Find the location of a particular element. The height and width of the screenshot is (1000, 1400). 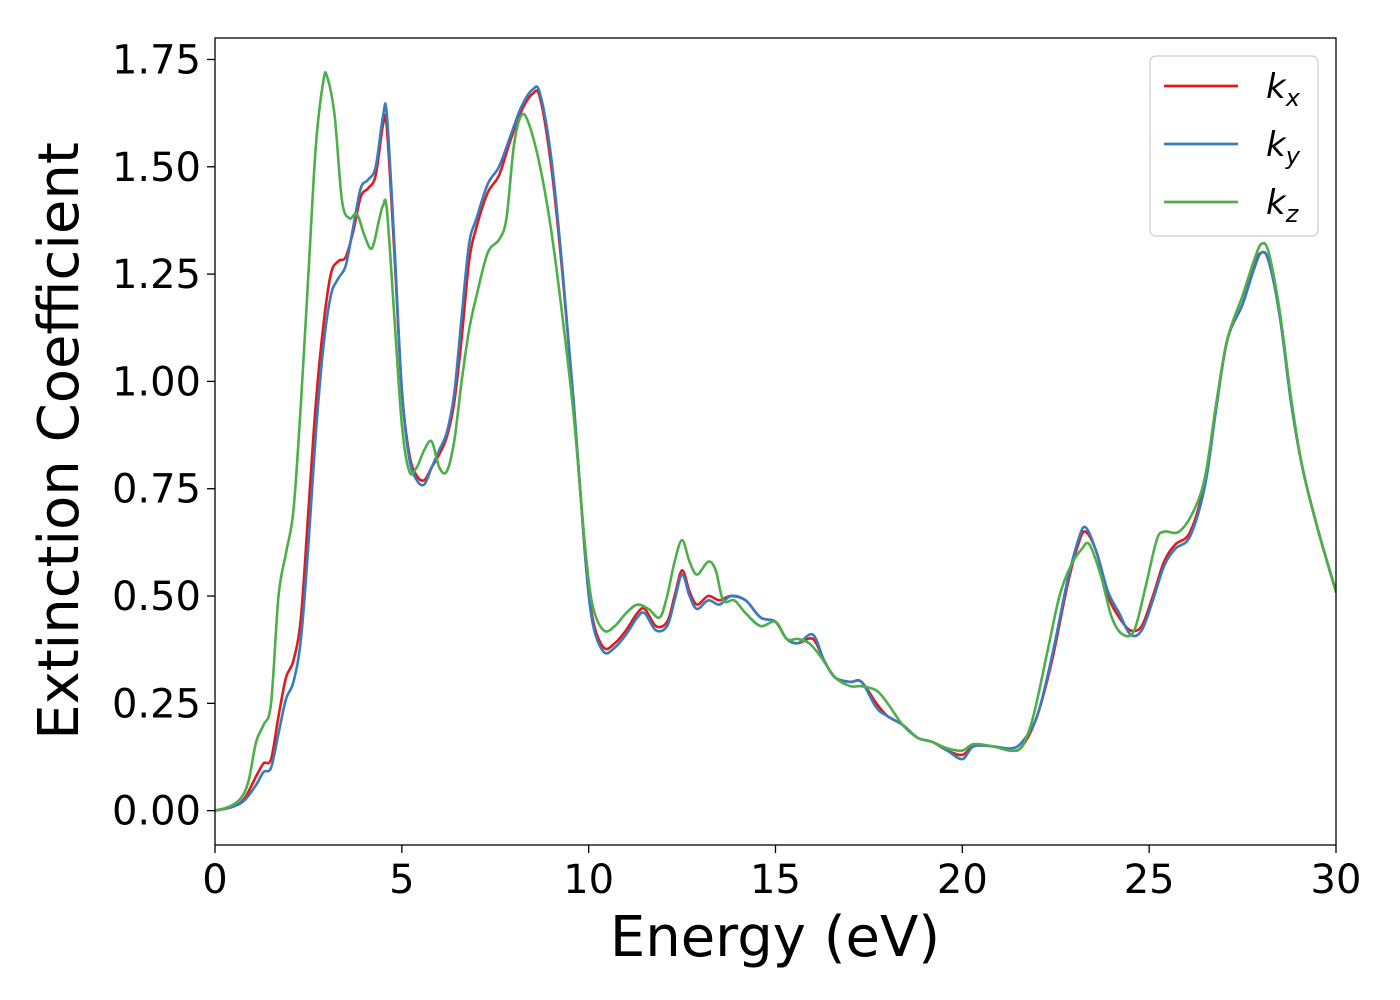

legend: kx ky kz is located at coordinates (1234, 146).